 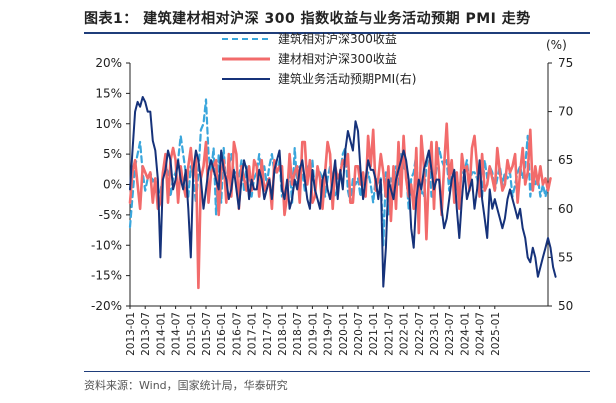 I want to click on left-tick-label: 5%, so click(x=112, y=154).